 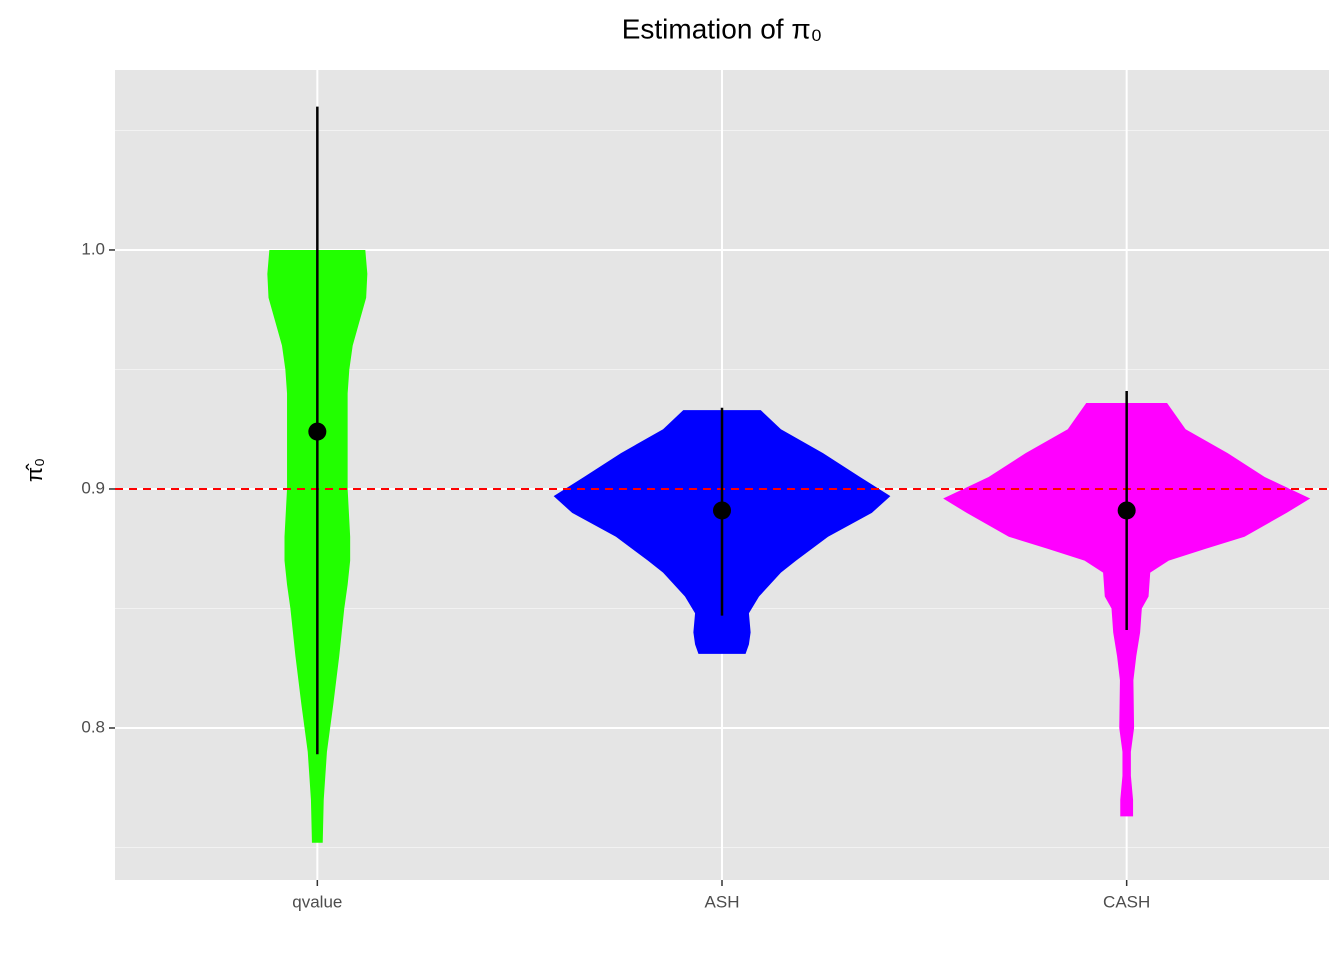 I want to click on y-tick-label: 0.9, so click(x=93, y=487).